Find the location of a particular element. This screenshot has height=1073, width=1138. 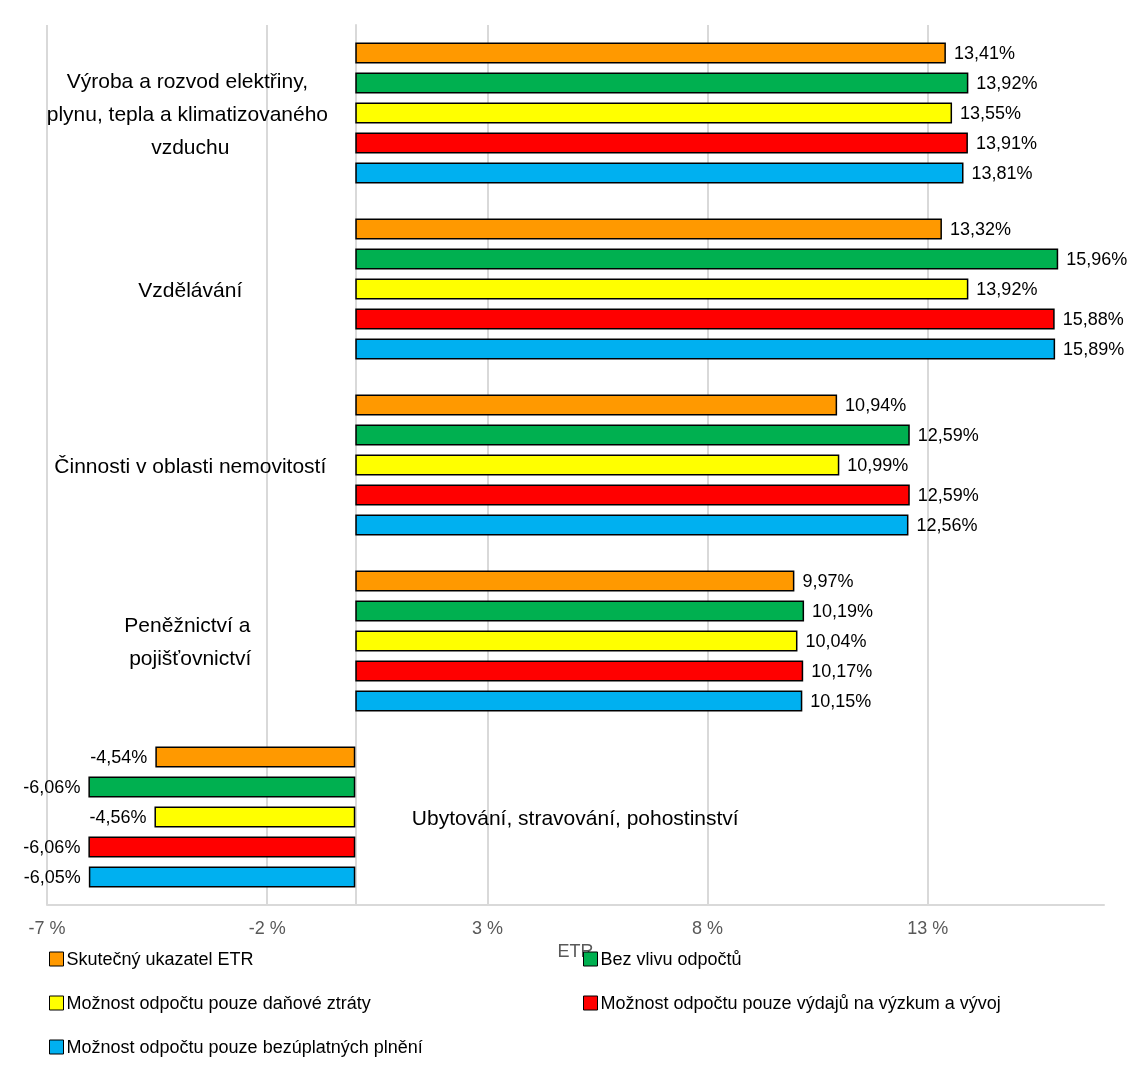

y-tick-label: Peněžnictví a pojišťovnictví is located at coordinates (190, 641).